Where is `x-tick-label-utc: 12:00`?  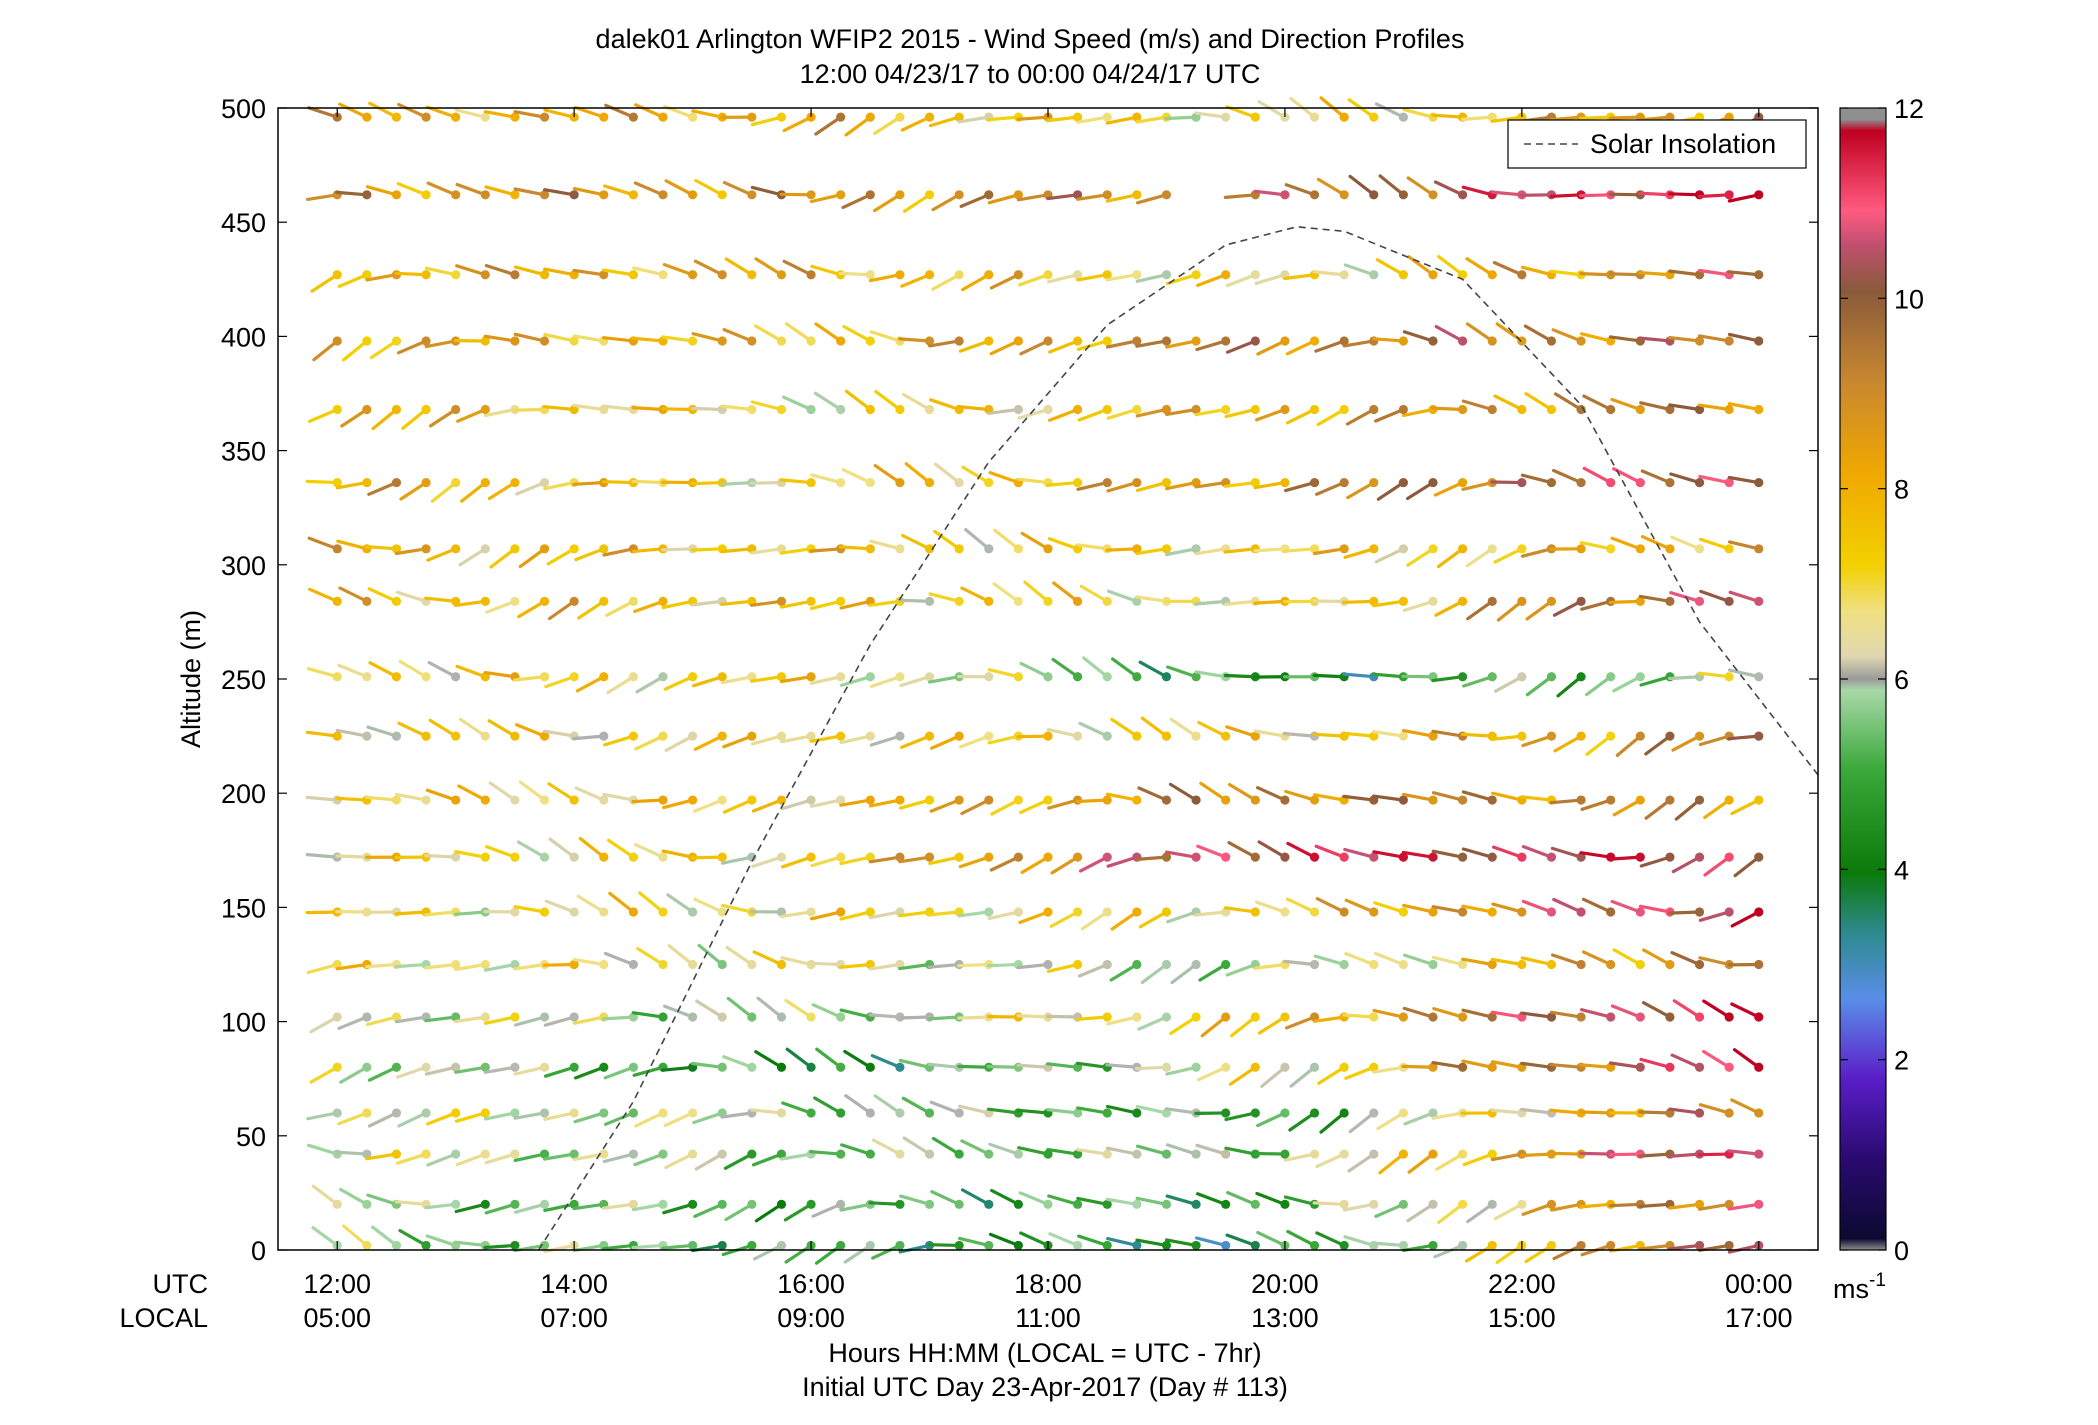 x-tick-label-utc: 12:00 is located at coordinates (337, 1284).